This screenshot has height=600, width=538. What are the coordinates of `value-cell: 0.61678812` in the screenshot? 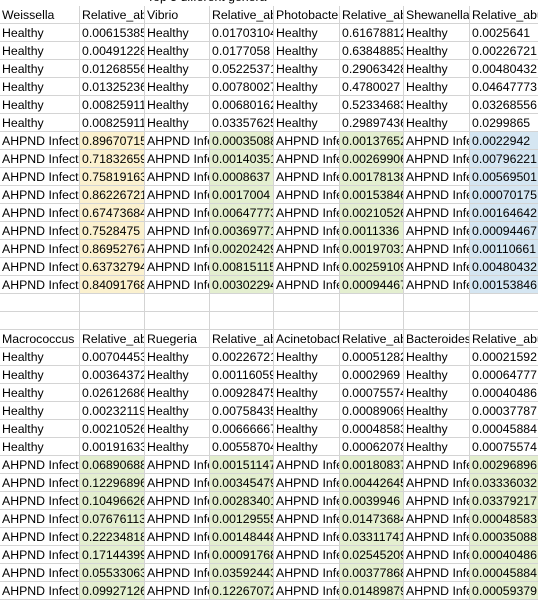 It's located at (372, 33).